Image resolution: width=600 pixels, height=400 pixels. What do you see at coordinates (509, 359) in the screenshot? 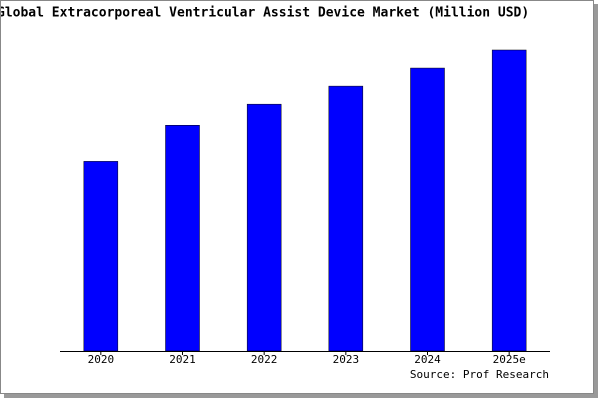
I see `x-tick-label: 2025e` at bounding box center [509, 359].